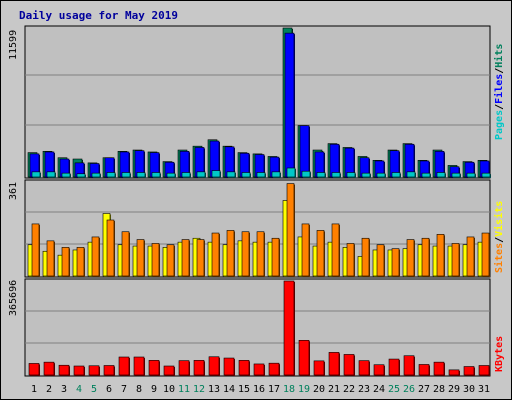 This screenshot has height=400, width=512. What do you see at coordinates (214, 389) in the screenshot?
I see `x-tick-label: 13` at bounding box center [214, 389].